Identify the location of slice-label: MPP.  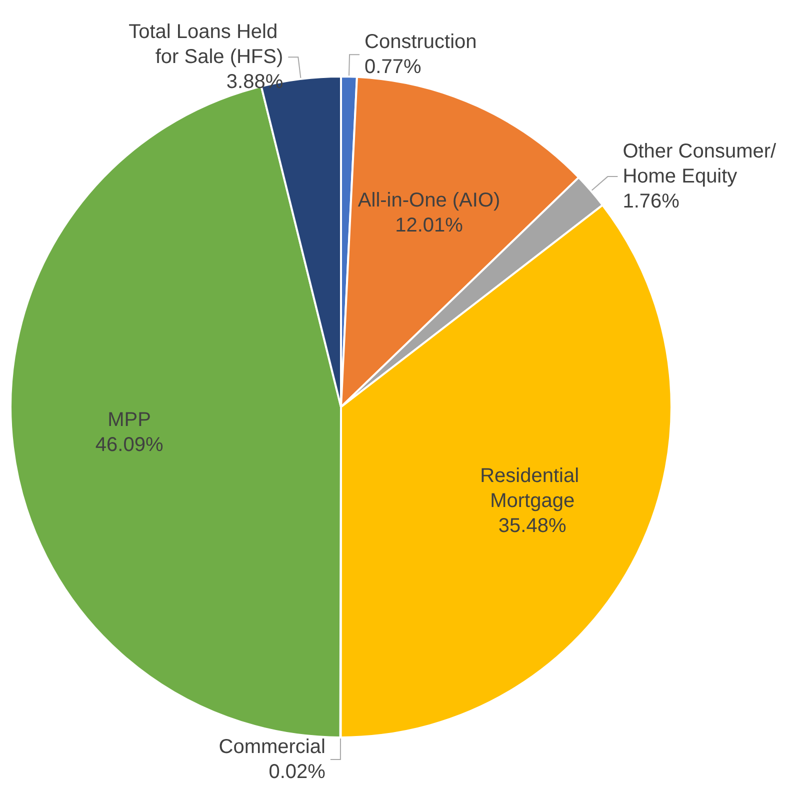
(129, 420).